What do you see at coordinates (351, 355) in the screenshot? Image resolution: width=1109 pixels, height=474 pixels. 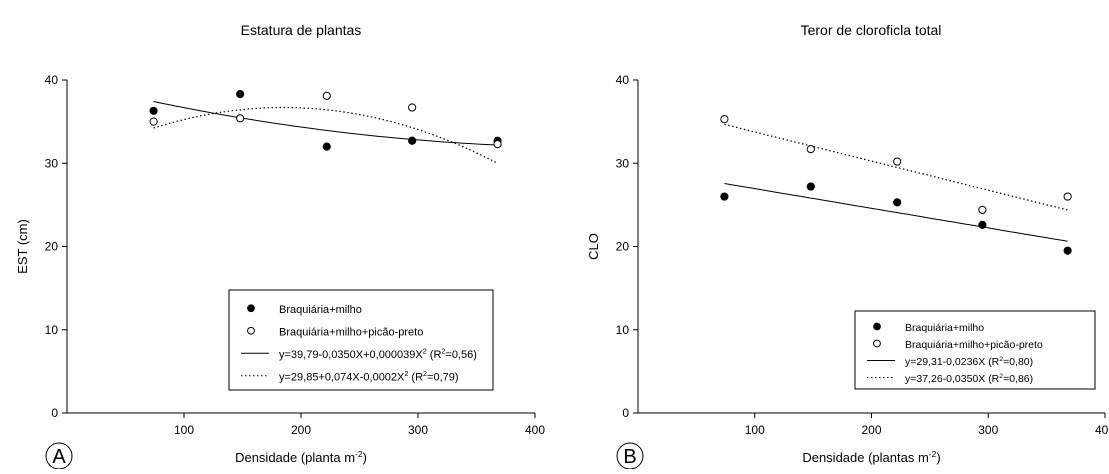 I see `legend-label-main: y=39,79-0,0350X+0,000039X` at bounding box center [351, 355].